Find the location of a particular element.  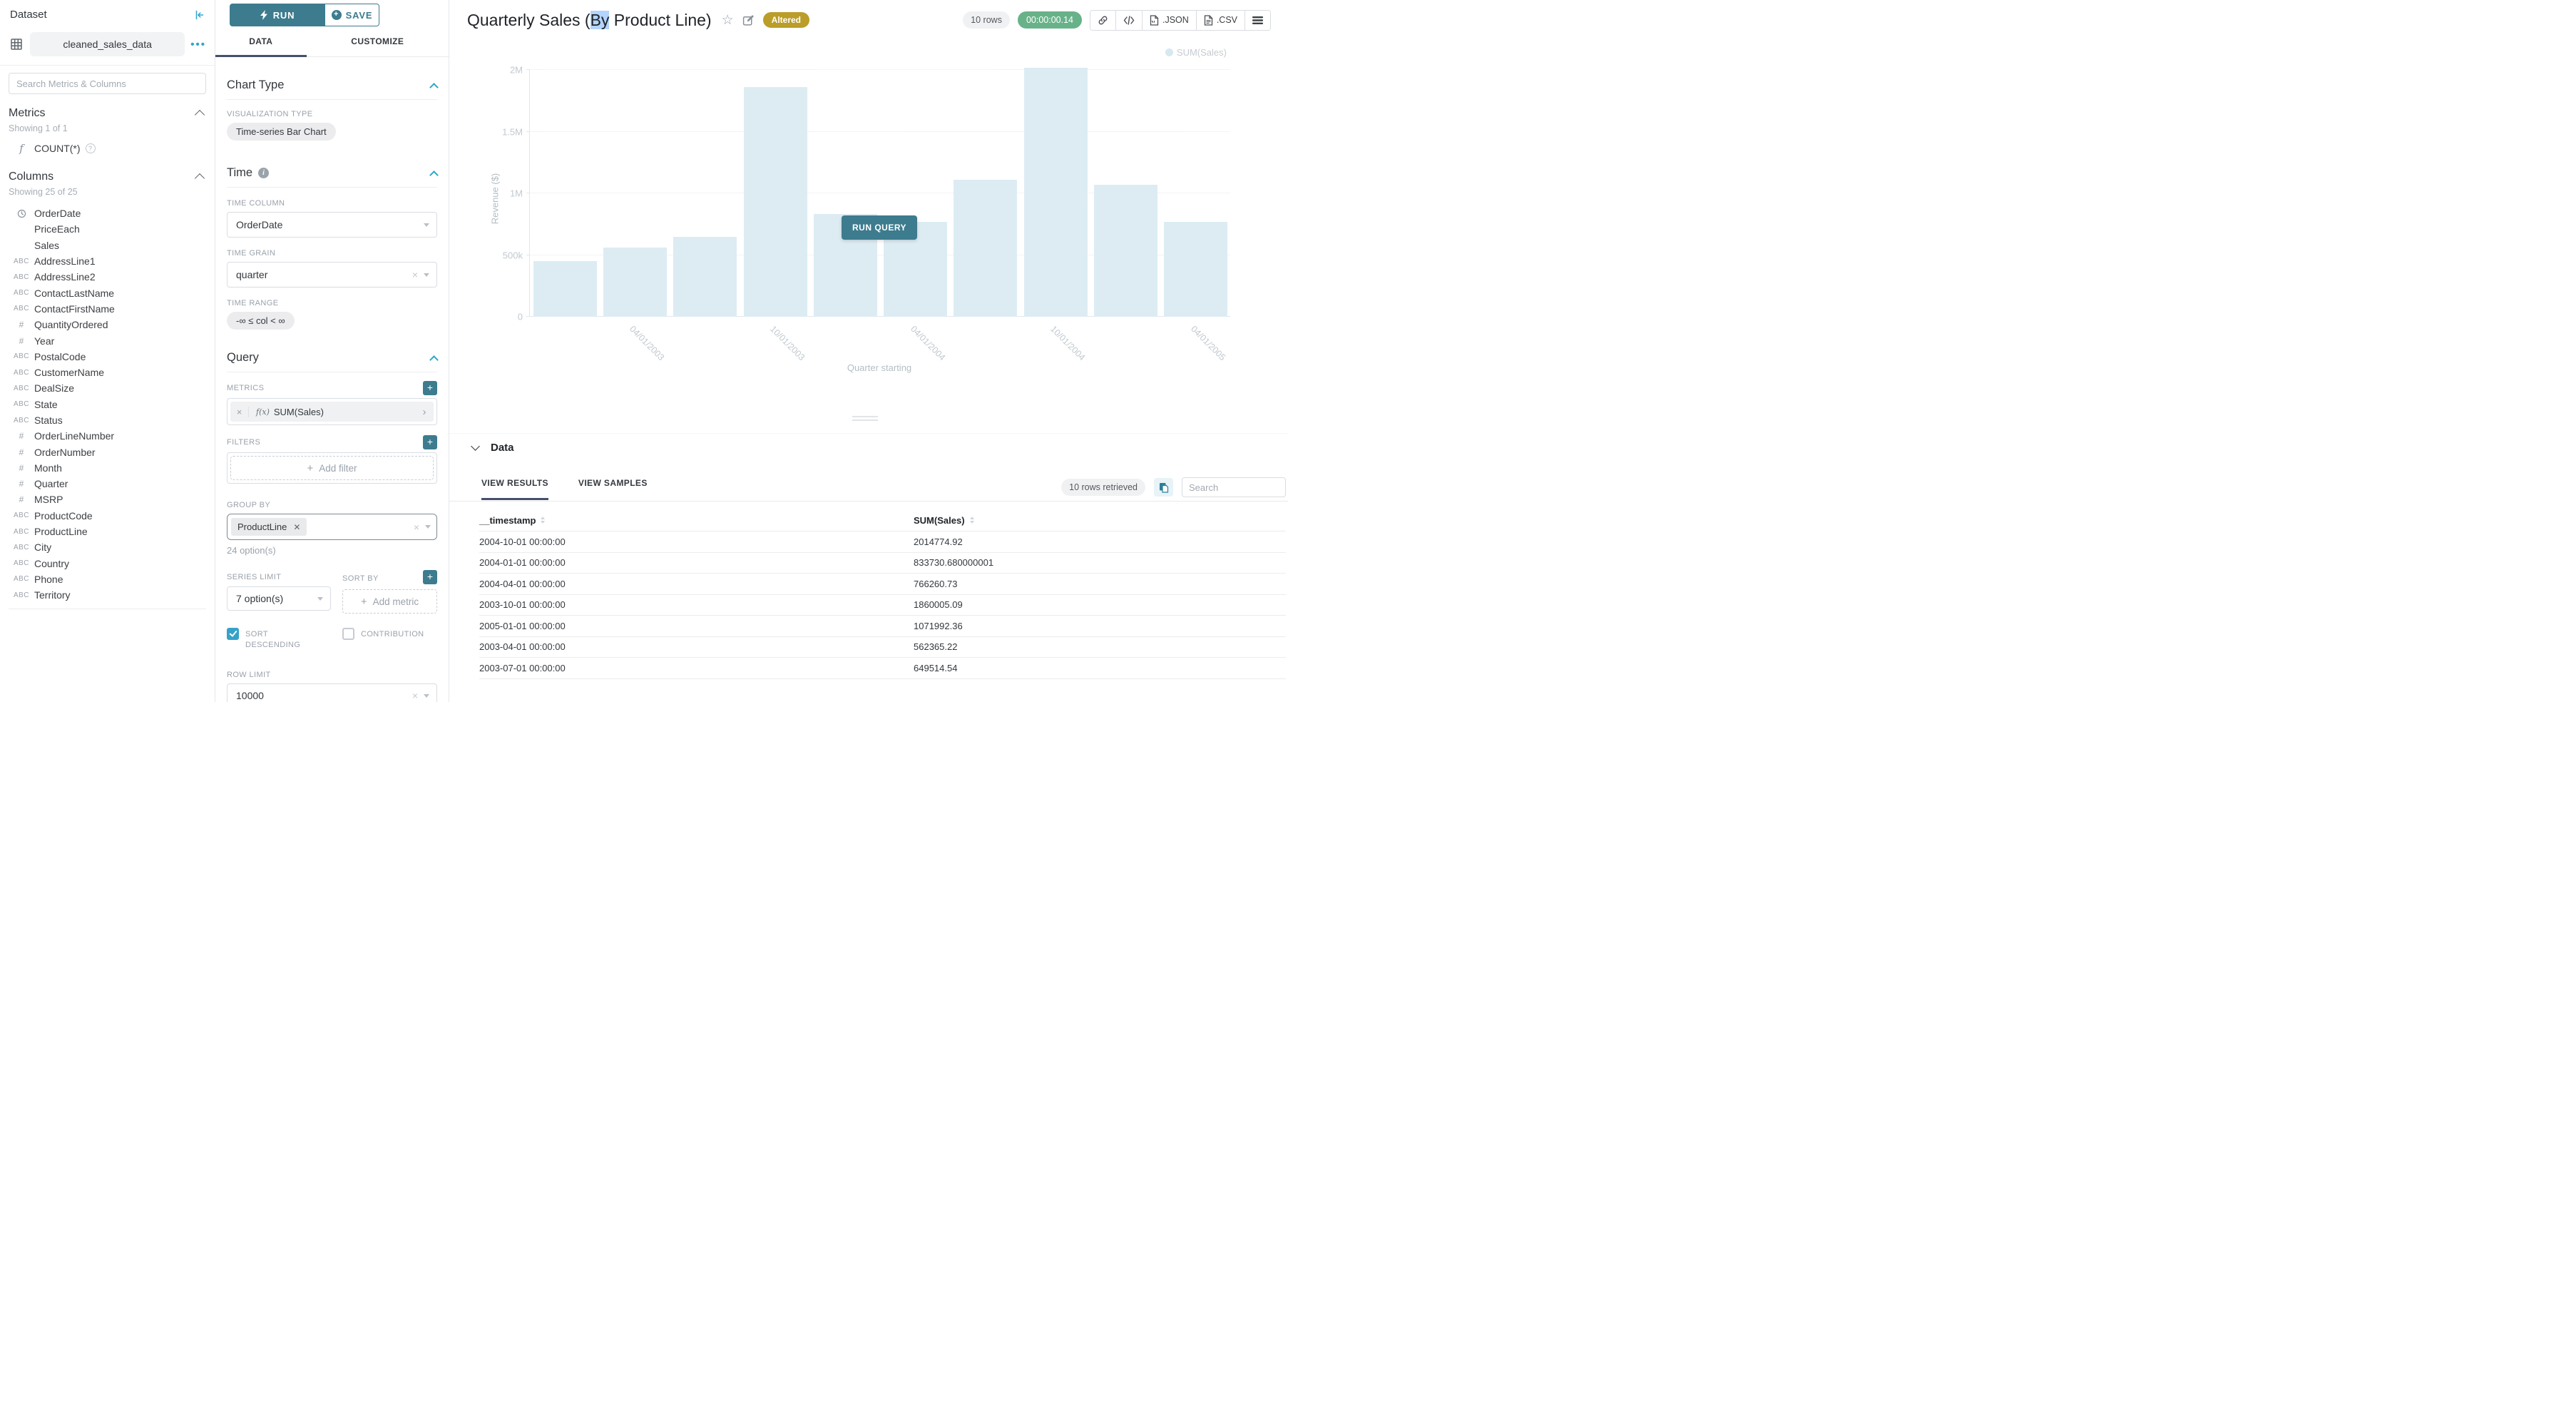

add-sort-metric-button: + is located at coordinates (430, 577).